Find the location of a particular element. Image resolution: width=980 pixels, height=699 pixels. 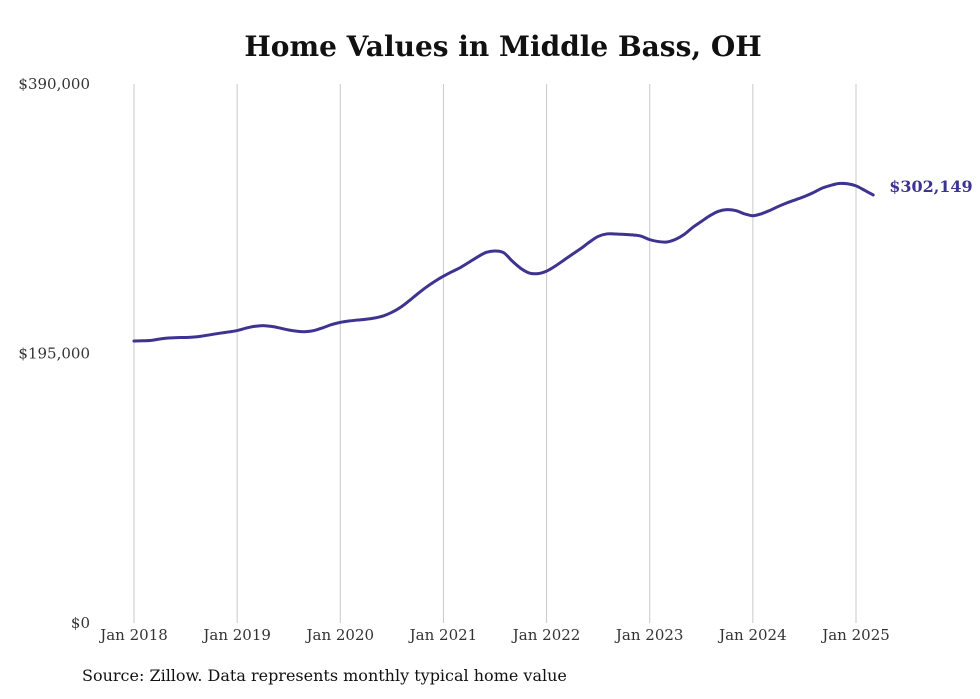

x-tick-label: Jan 2021 is located at coordinates (443, 635).